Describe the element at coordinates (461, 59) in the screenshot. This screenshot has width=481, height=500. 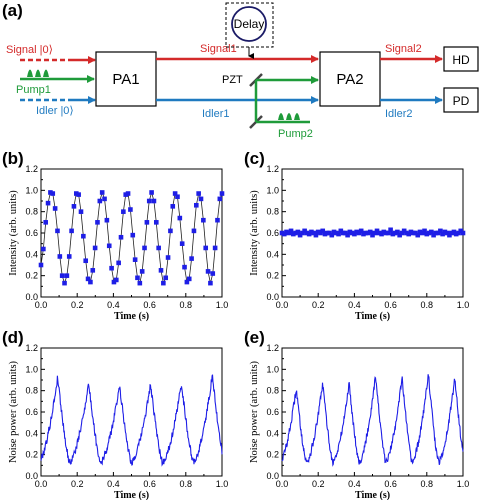
I see `hd-box` at that location.